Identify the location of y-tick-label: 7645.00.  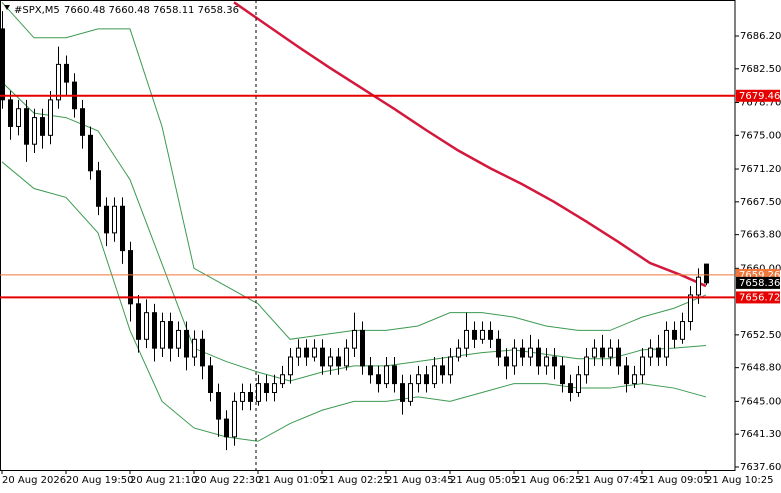
(760, 401).